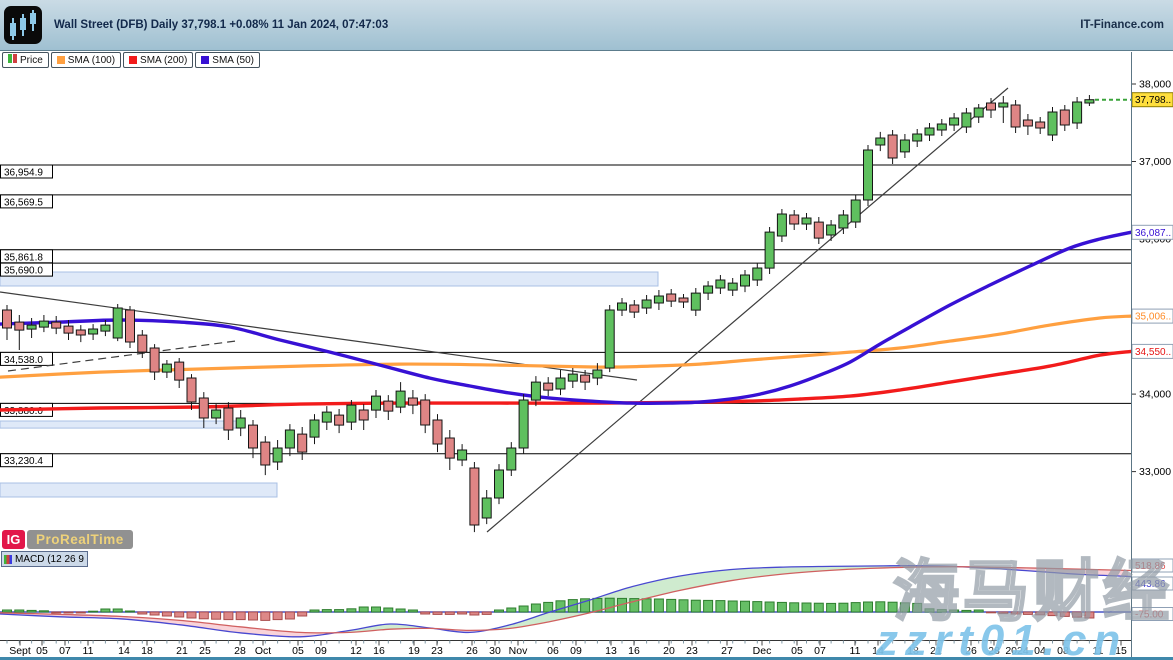 This screenshot has width=1173, height=660. Describe the element at coordinates (158, 60) in the screenshot. I see `tab-sma200: SMA (200)` at that location.